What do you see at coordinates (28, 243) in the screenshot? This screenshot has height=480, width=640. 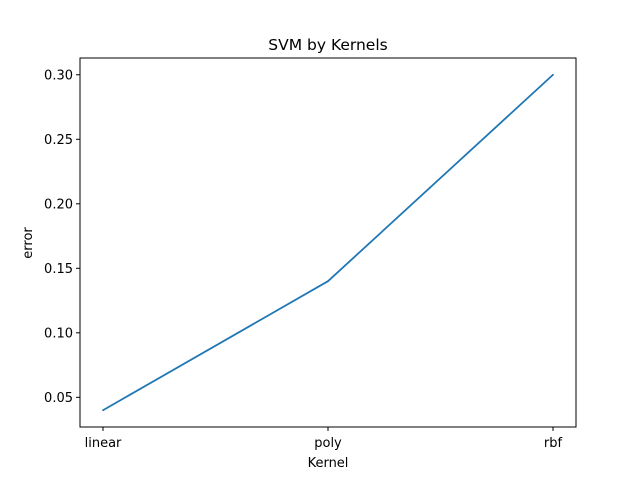 I see `y-axis-label: error` at bounding box center [28, 243].